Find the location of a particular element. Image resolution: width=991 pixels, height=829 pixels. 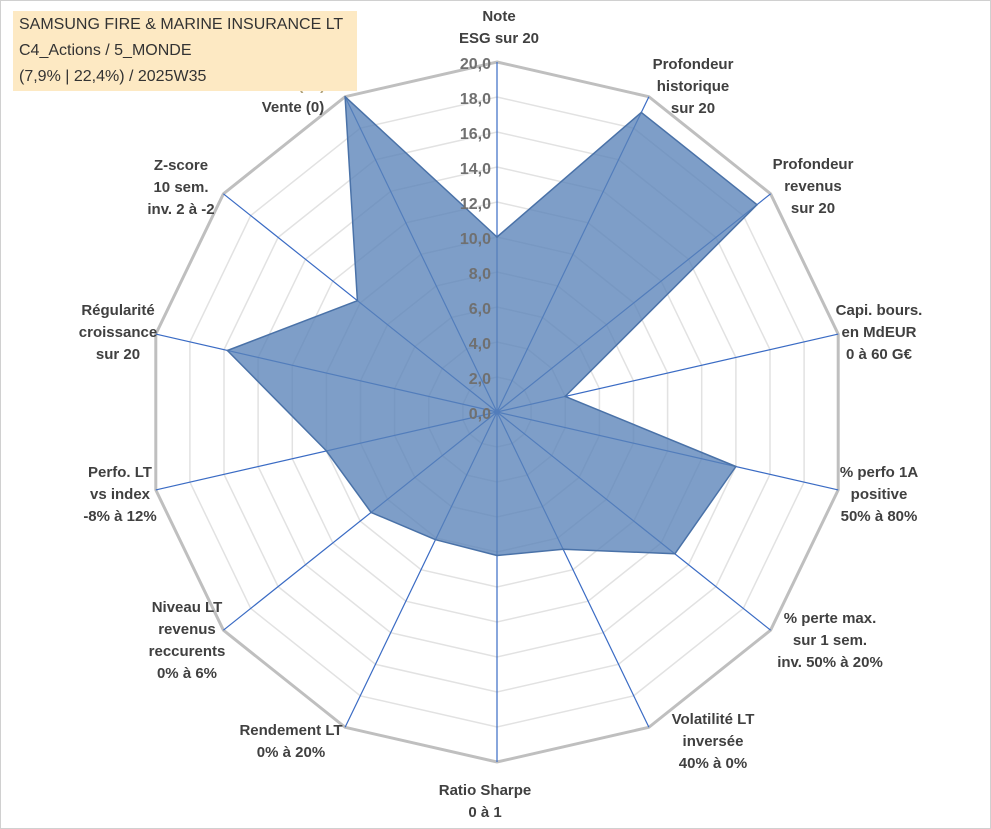

category-label: 0% à 6% is located at coordinates (187, 673).